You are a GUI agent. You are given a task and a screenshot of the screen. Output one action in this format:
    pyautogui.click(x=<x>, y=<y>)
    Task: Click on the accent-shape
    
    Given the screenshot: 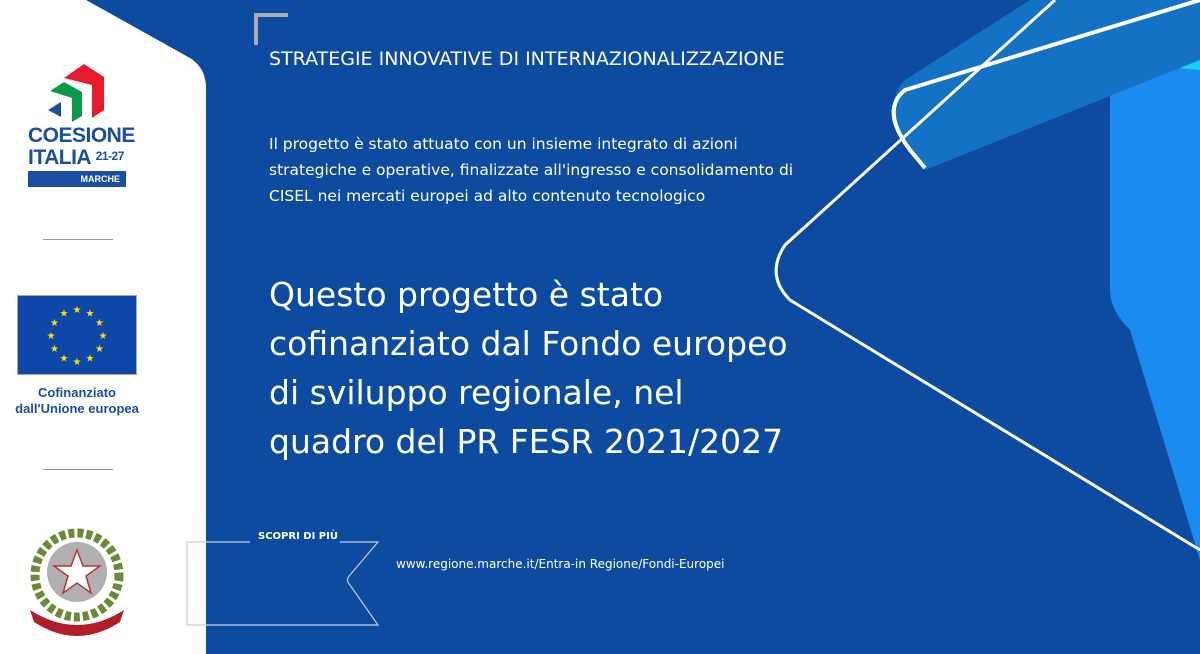 What is the action you would take?
    pyautogui.click(x=1155, y=280)
    